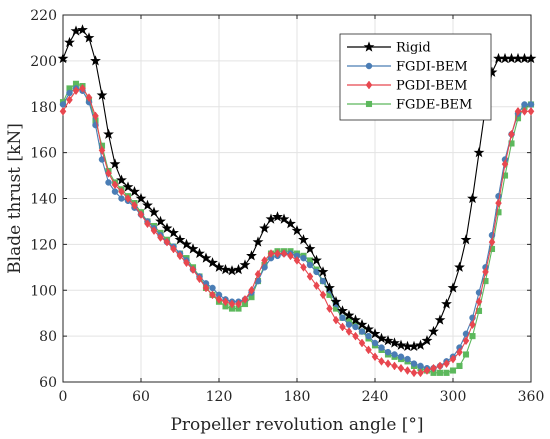 The width and height of the screenshot is (550, 439). What do you see at coordinates (472, 336) in the screenshot?
I see `data-point-fgde-bem` at bounding box center [472, 336].